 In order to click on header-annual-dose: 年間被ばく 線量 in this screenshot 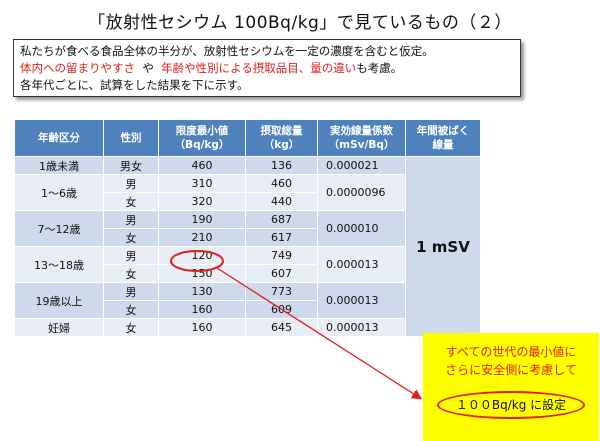, I will do `click(443, 138)`.